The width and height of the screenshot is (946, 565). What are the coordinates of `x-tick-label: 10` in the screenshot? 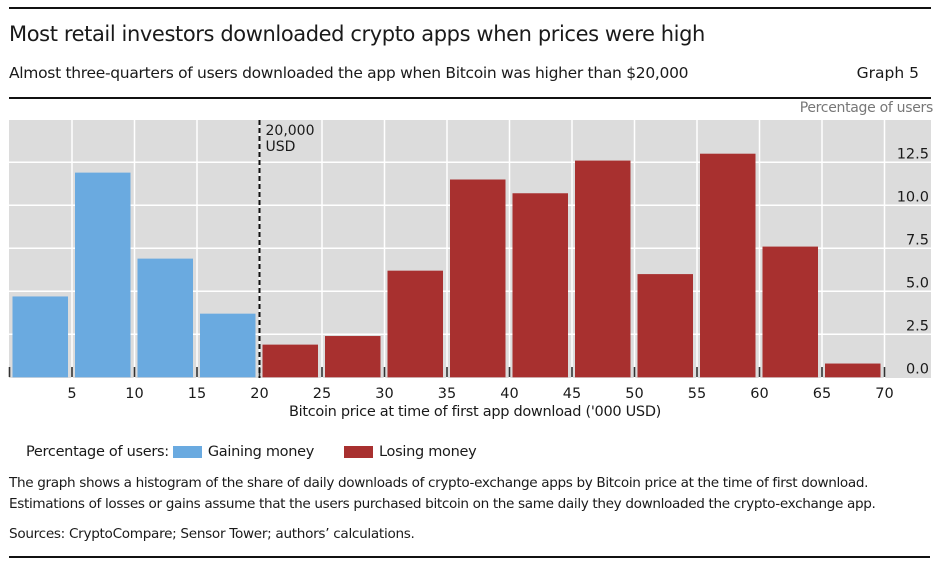 It's located at (134, 393).